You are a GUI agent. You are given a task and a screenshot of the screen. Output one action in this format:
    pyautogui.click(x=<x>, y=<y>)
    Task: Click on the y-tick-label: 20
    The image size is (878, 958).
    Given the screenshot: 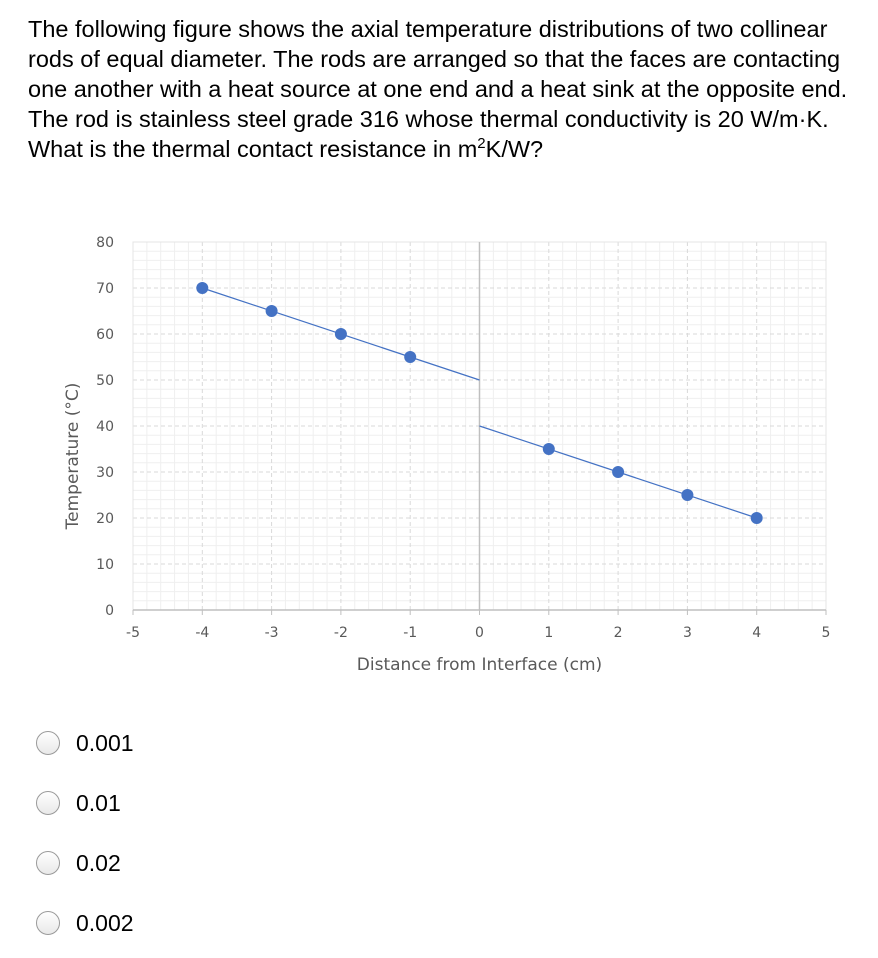 What is the action you would take?
    pyautogui.click(x=105, y=519)
    